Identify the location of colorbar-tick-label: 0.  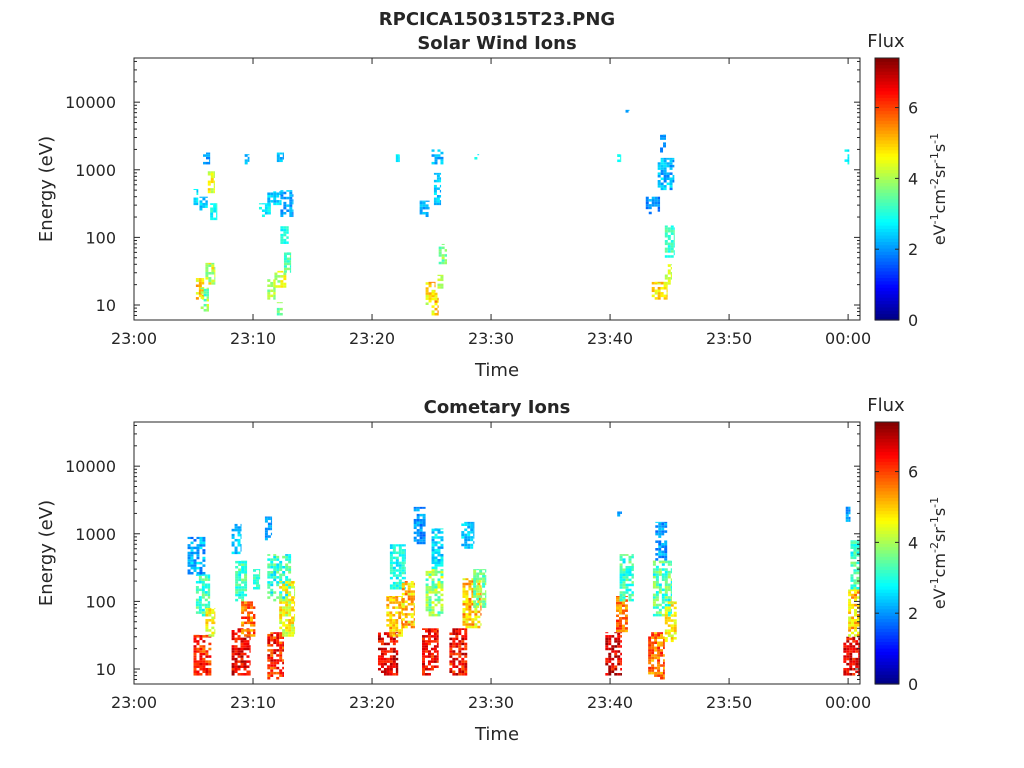
(913, 684).